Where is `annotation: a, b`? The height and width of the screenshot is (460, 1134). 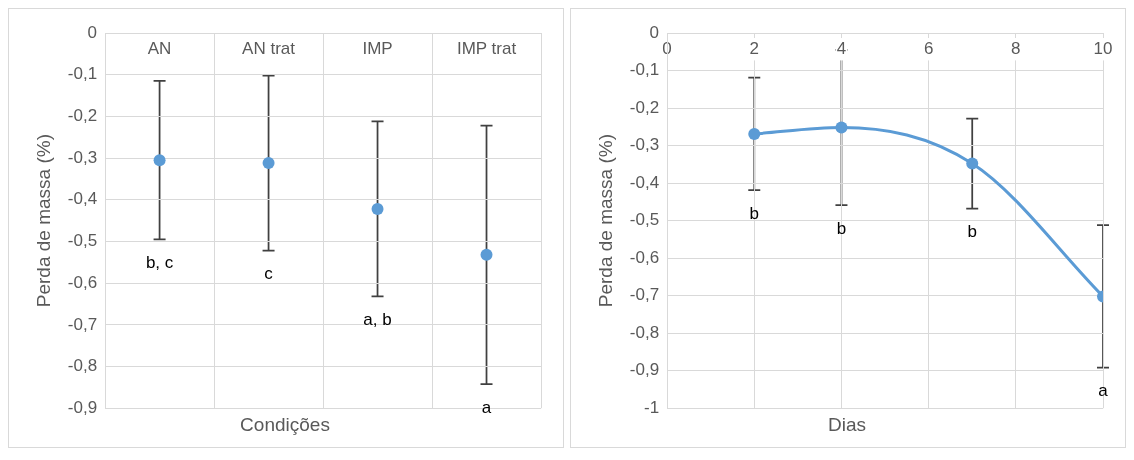 annotation: a, b is located at coordinates (377, 320).